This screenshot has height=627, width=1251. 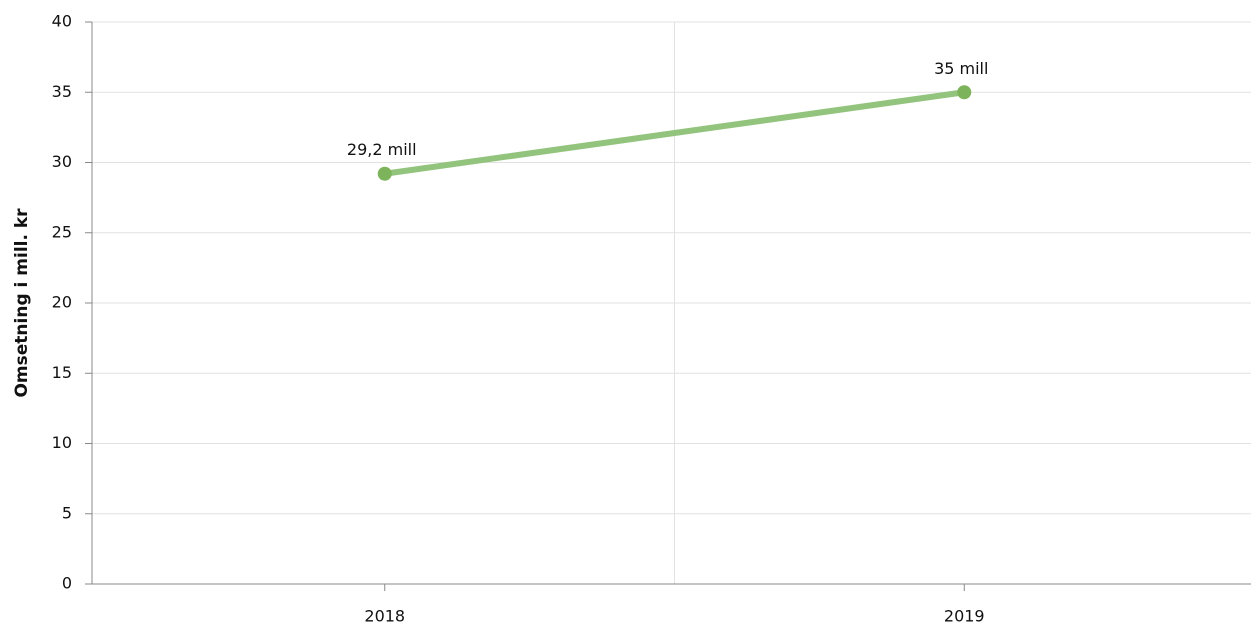 I want to click on line, so click(x=674, y=133).